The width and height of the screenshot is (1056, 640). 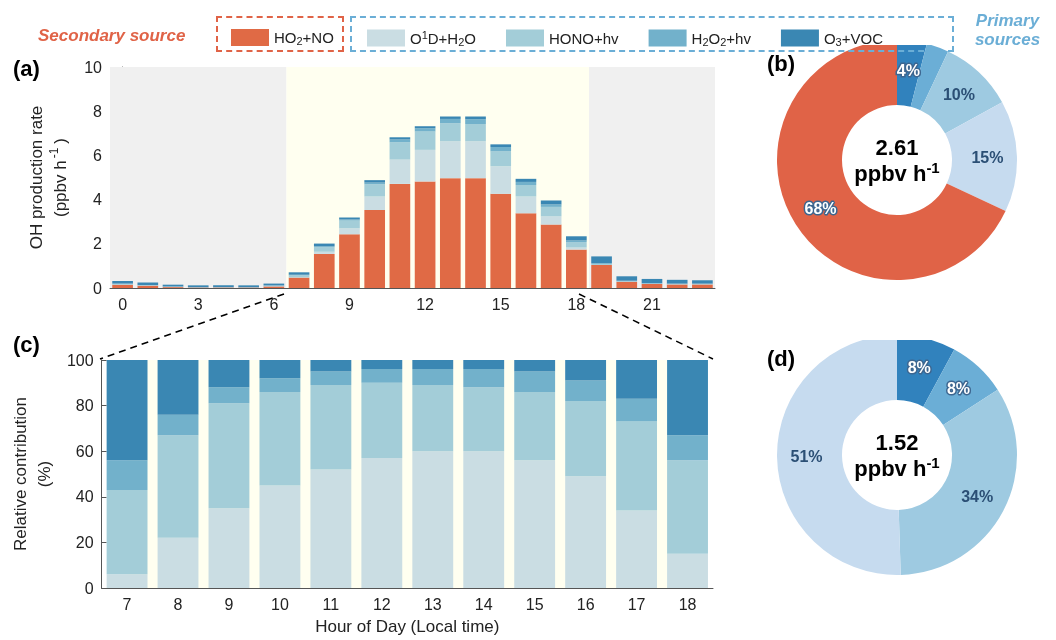 What do you see at coordinates (26, 68) in the screenshot?
I see `chart-title: (a)` at bounding box center [26, 68].